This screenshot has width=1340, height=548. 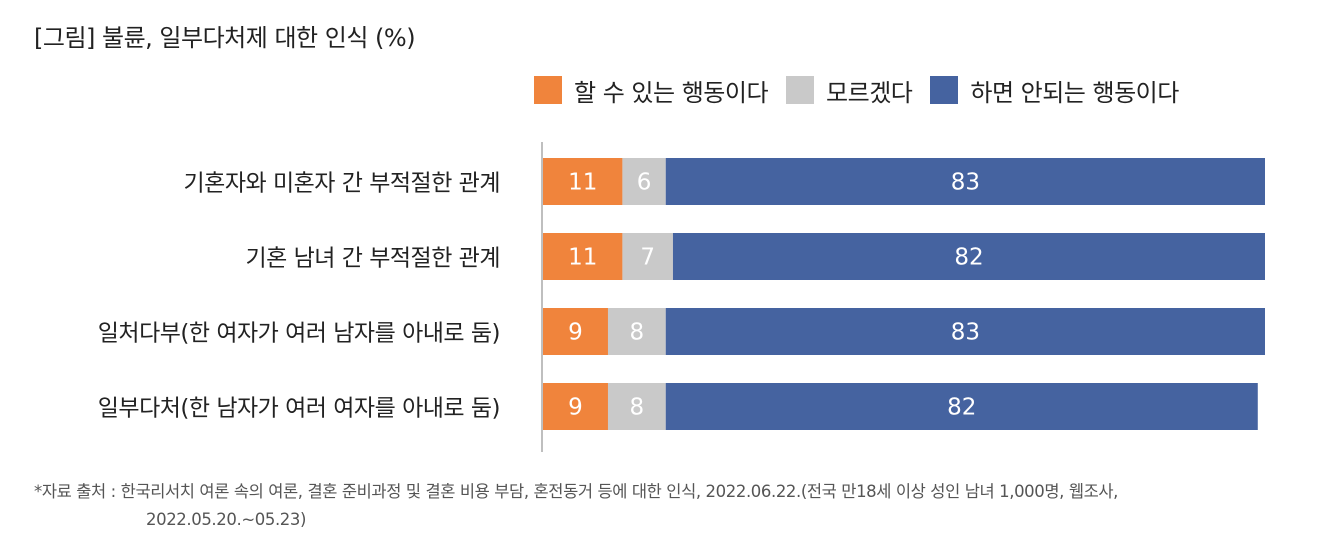 What do you see at coordinates (372, 259) in the screenshot?
I see `category-label: 기혼 남녀 간 부적절한 관계` at bounding box center [372, 259].